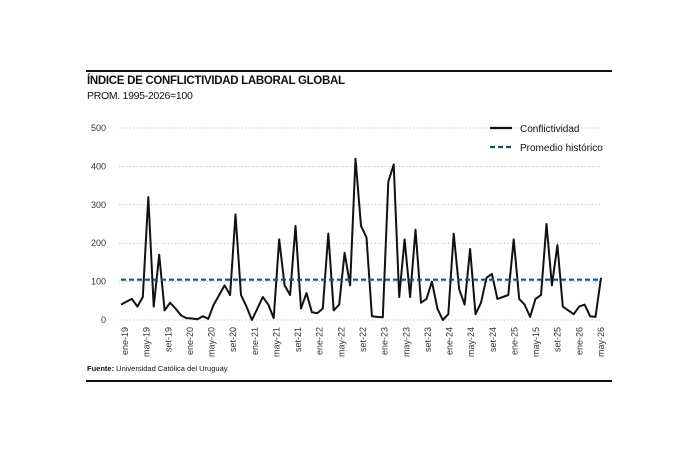 The height and width of the screenshot is (450, 700). I want to click on top-rule, so click(349, 71).